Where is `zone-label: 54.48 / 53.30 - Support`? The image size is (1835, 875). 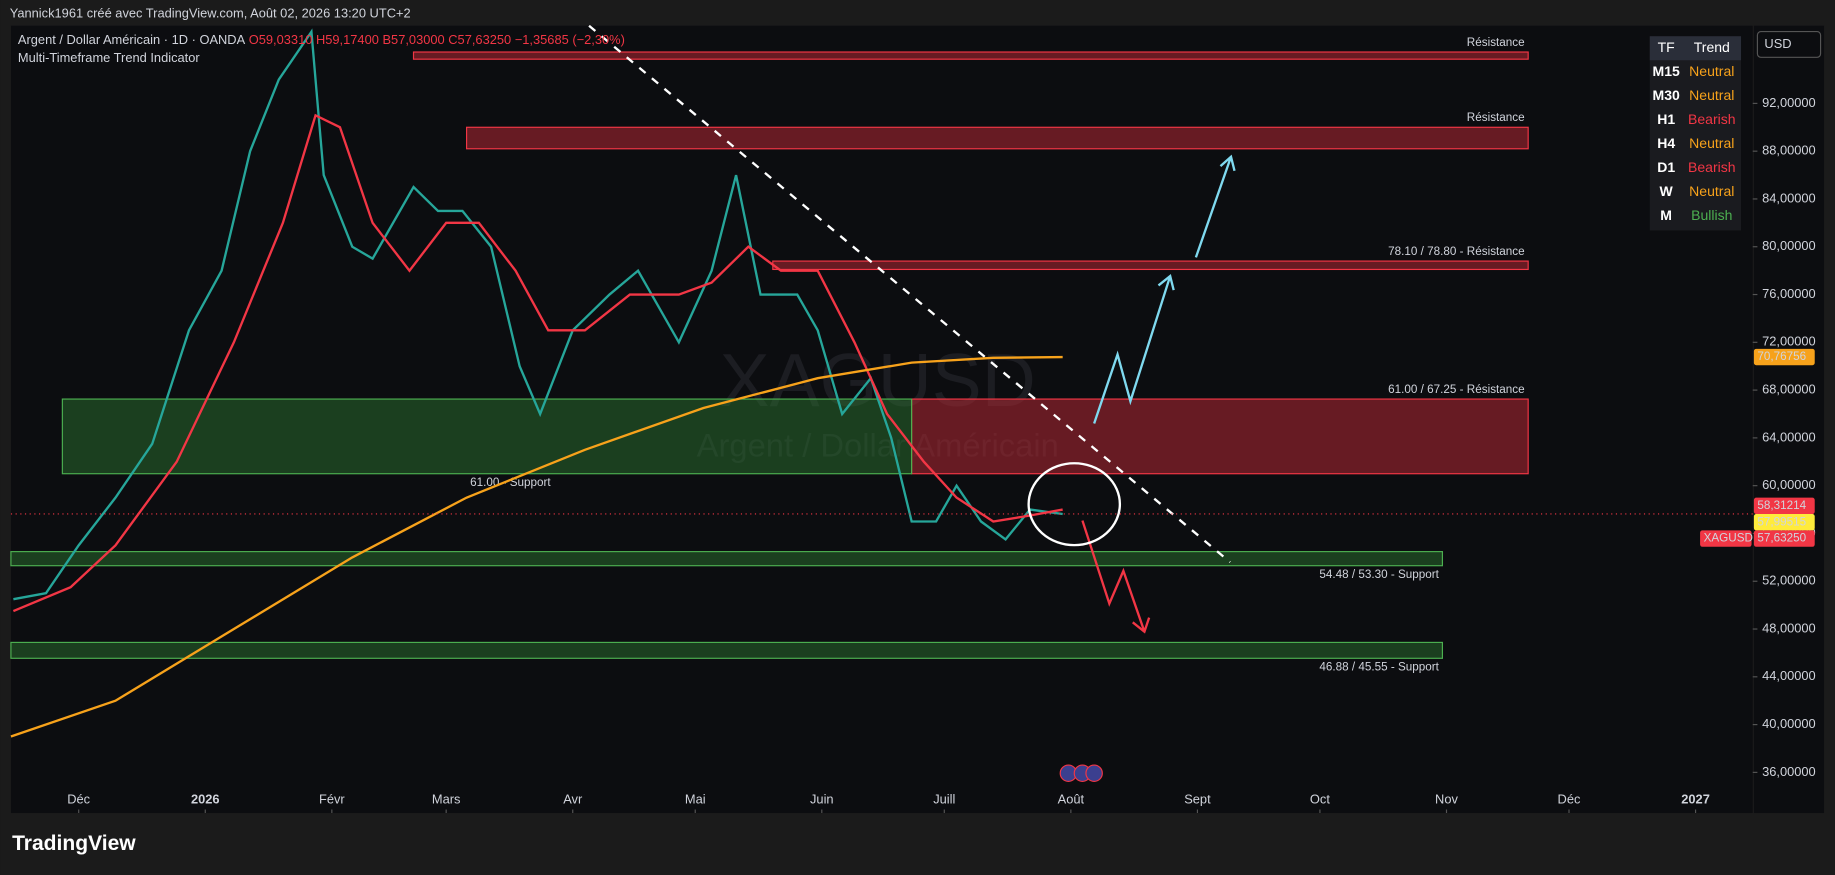
zone-label: 54.48 / 53.30 - Support is located at coordinates (1379, 574).